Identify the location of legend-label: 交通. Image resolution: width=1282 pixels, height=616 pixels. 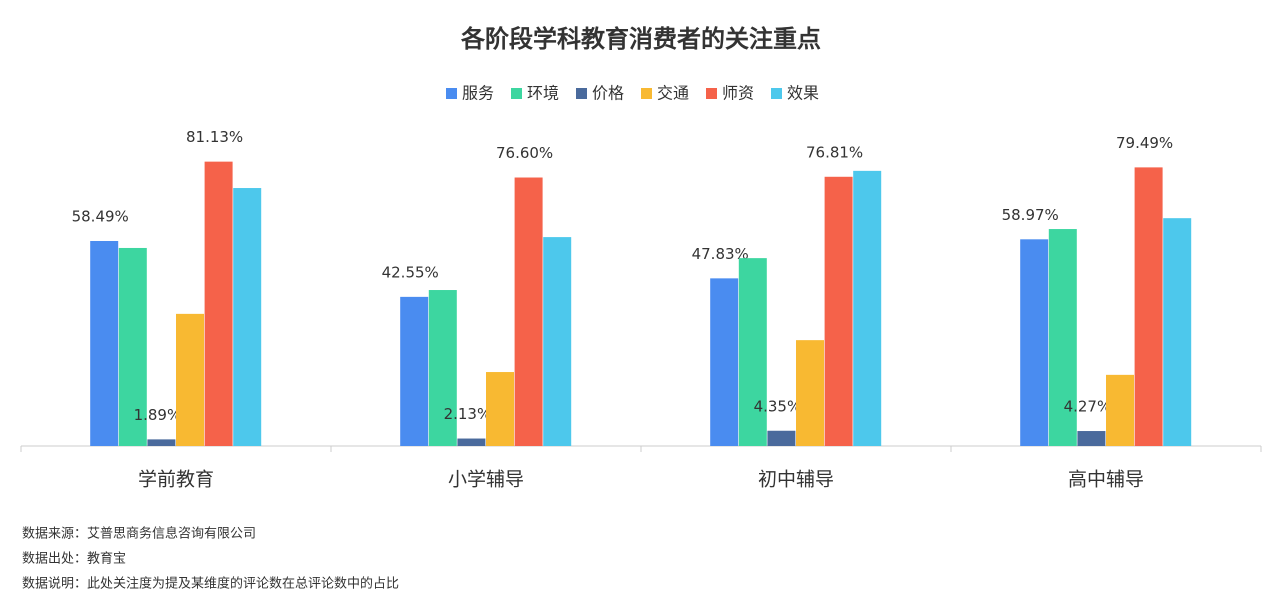
(673, 93).